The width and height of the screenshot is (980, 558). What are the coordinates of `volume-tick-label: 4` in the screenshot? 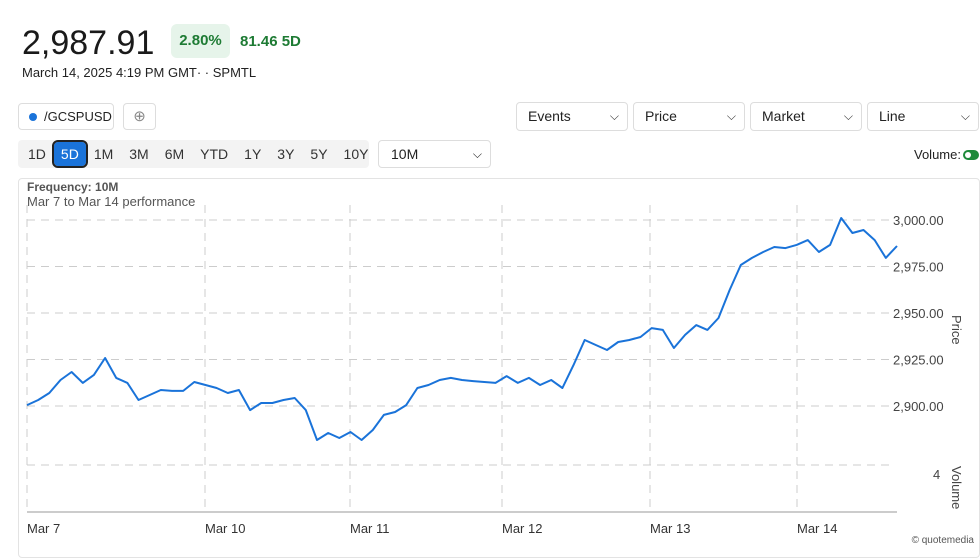 It's located at (936, 474).